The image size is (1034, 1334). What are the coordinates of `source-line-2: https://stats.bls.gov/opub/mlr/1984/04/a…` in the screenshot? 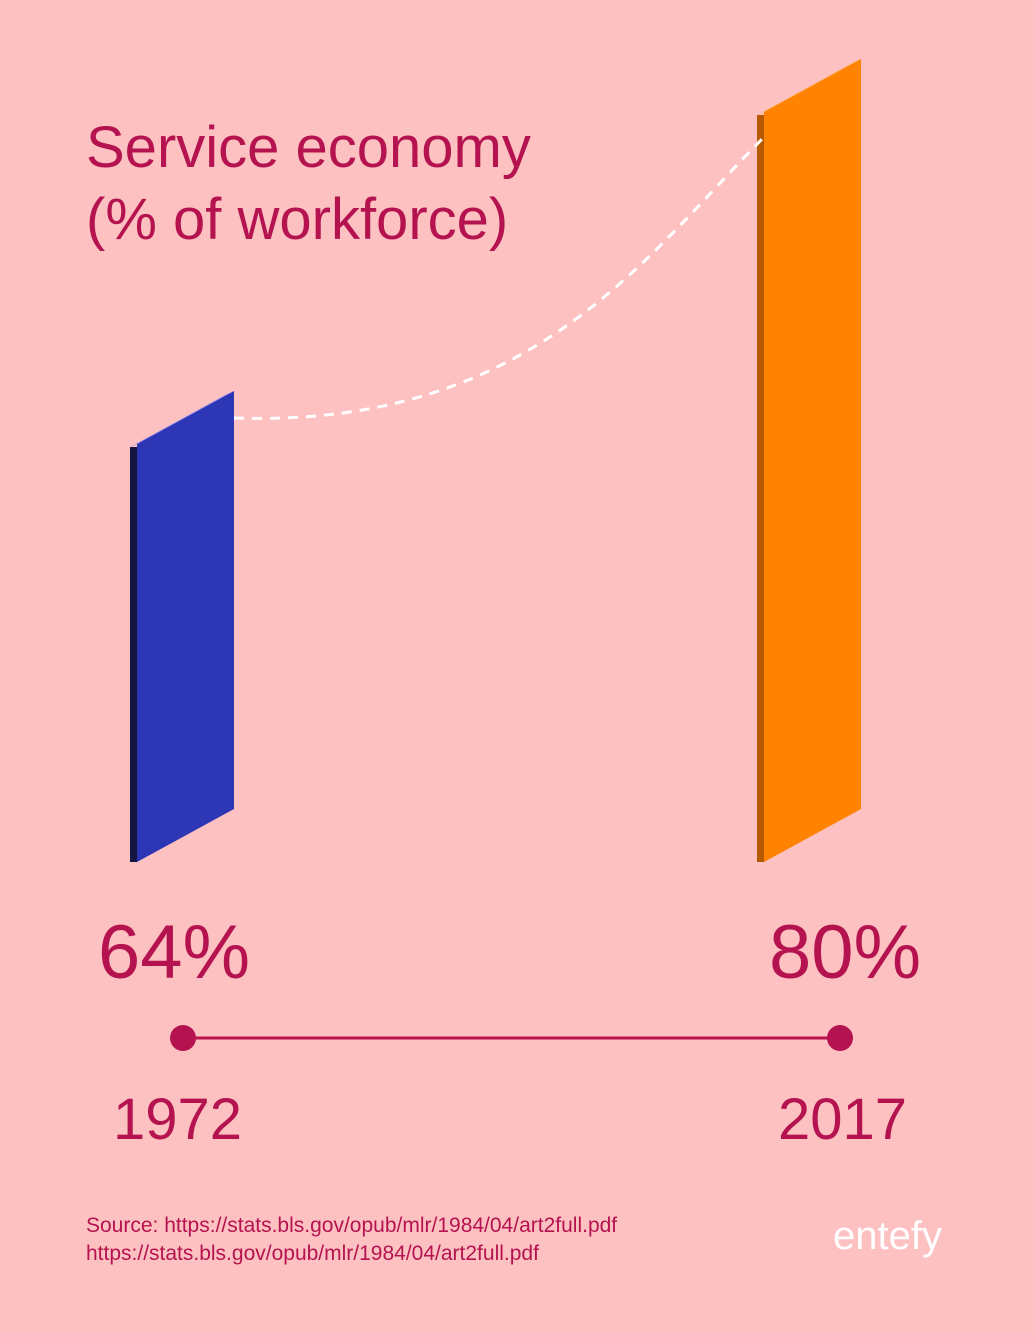 It's located at (312, 1253).